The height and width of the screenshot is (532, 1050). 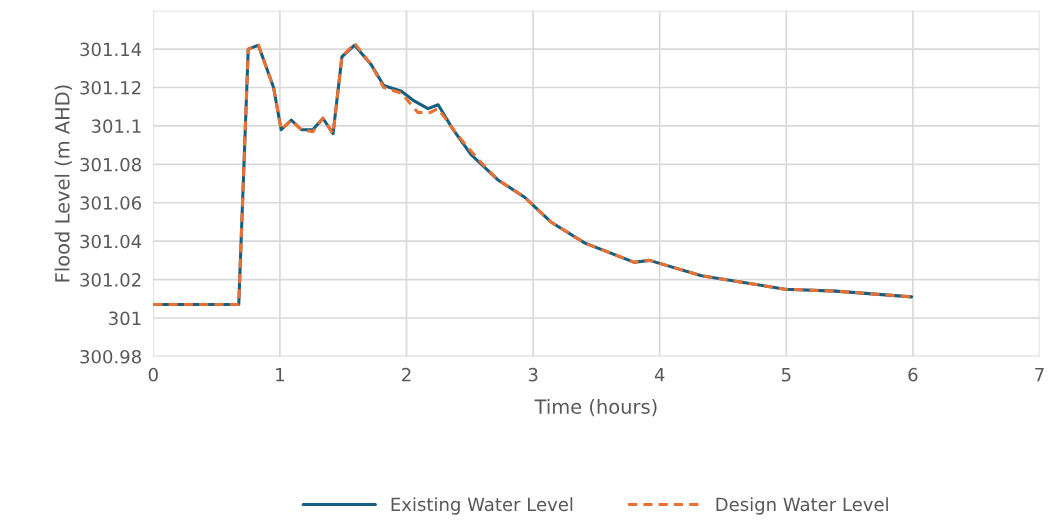 What do you see at coordinates (280, 375) in the screenshot?
I see `x-tick-label: 1` at bounding box center [280, 375].